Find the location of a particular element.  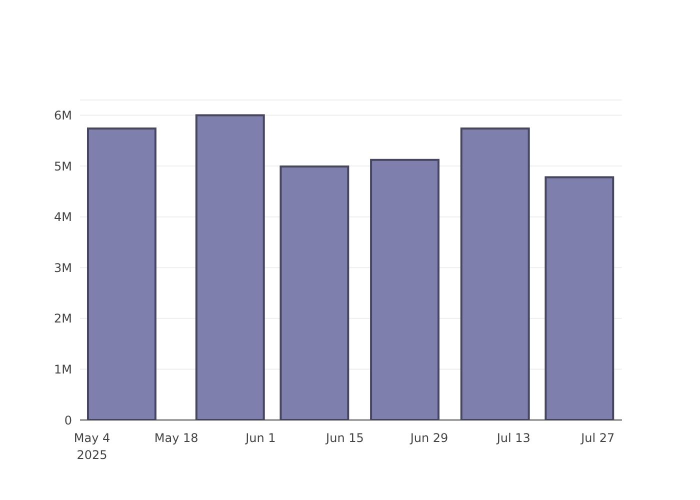

y-tick-label: 0 is located at coordinates (68, 420).